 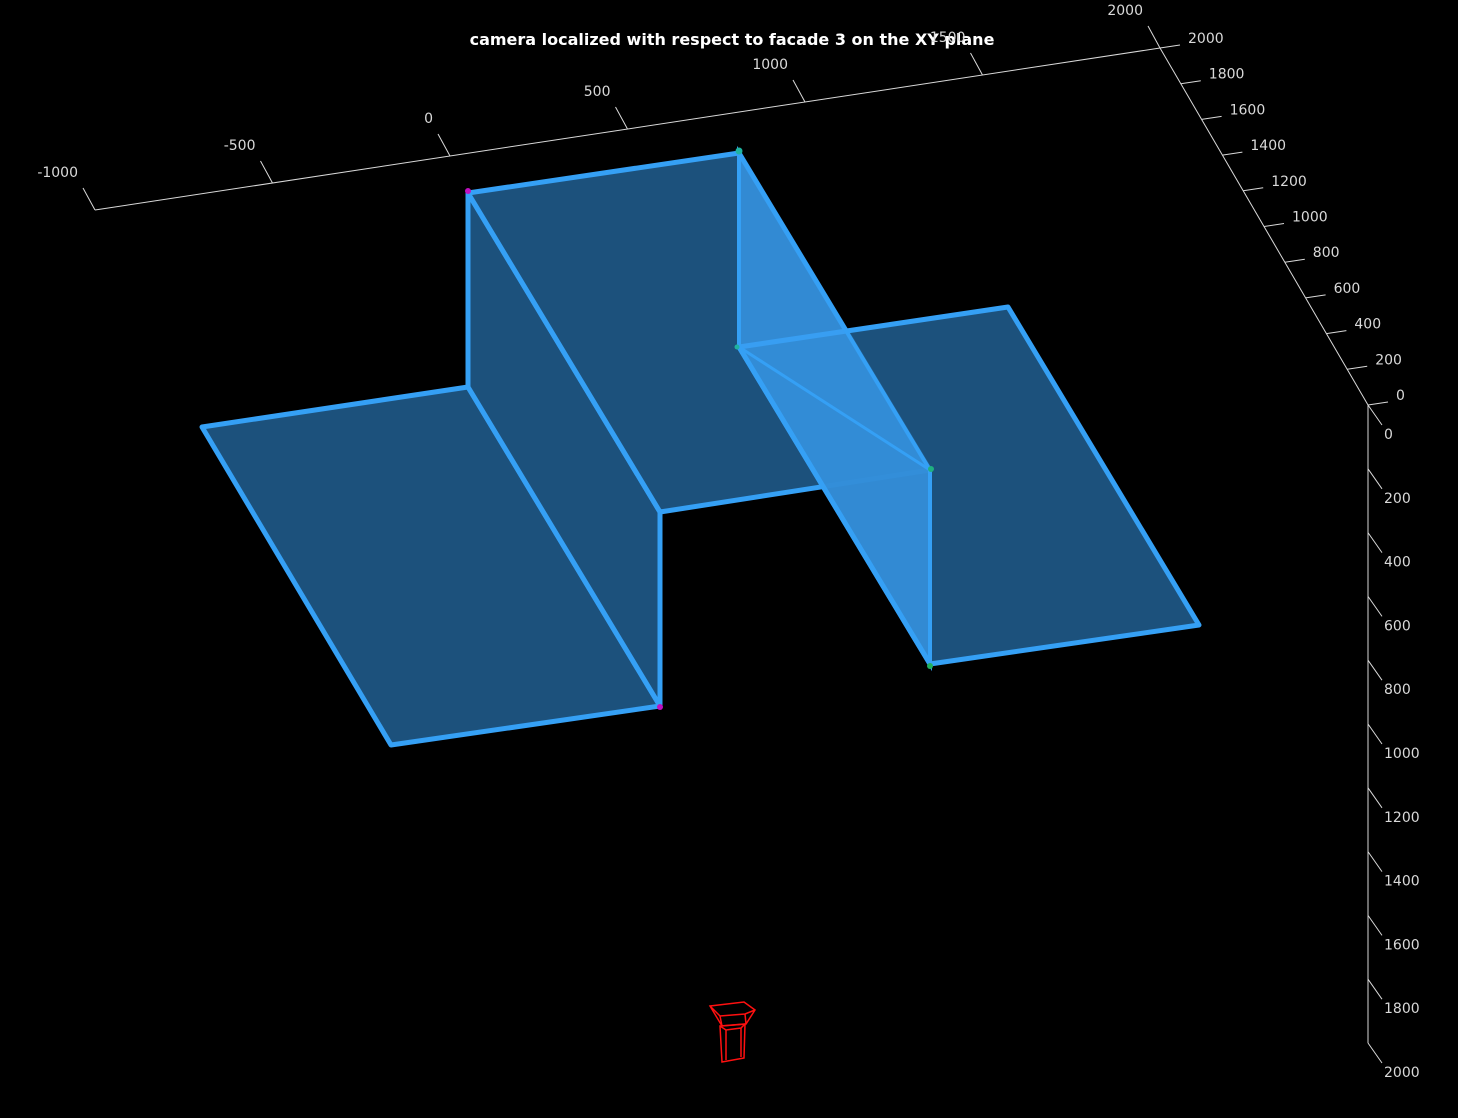 I want to click on corner-marker-teal-mid, so click(x=737, y=347).